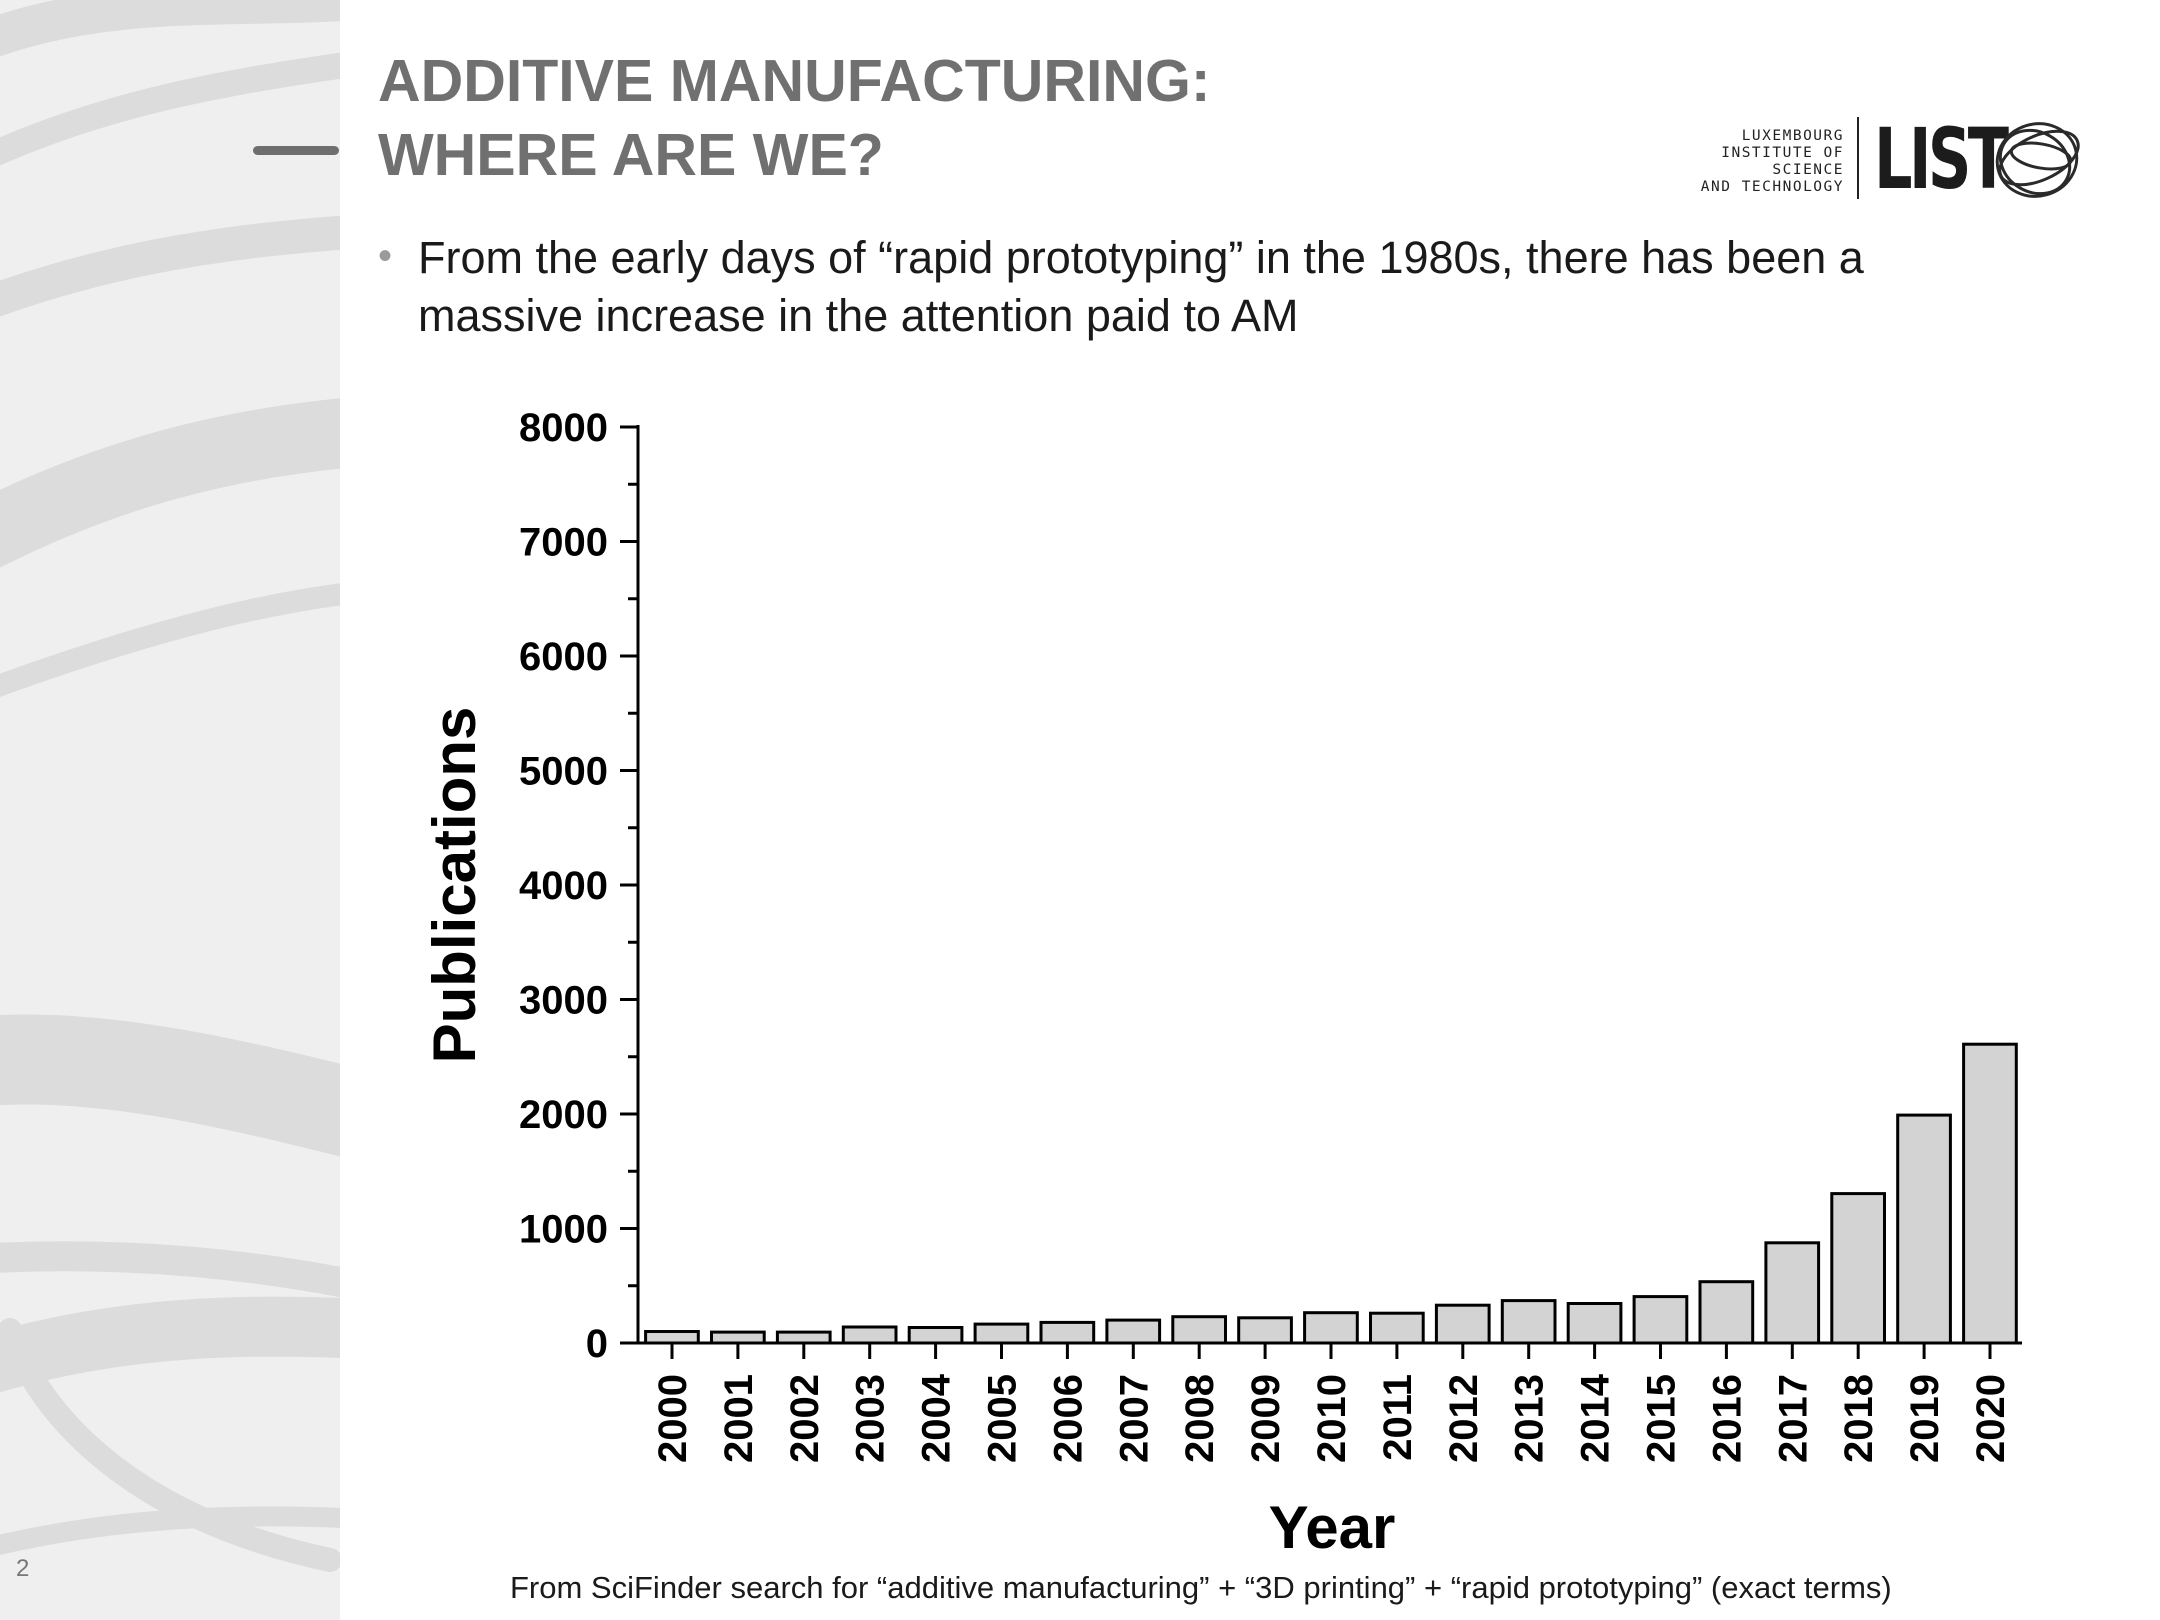  Describe the element at coordinates (1858, 158) in the screenshot. I see `logo-divider` at that location.